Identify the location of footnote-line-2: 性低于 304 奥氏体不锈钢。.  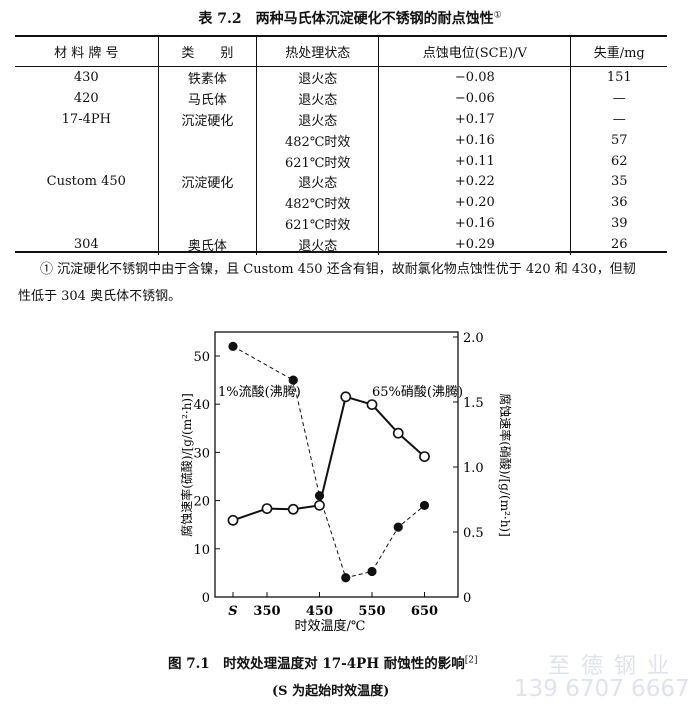
(100, 296).